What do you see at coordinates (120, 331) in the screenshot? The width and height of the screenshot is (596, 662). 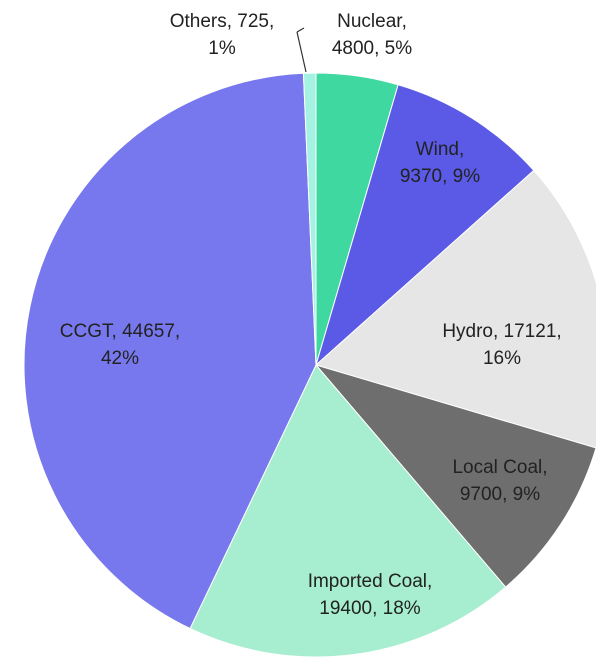 I see `data-label: CCGT, 44657,` at bounding box center [120, 331].